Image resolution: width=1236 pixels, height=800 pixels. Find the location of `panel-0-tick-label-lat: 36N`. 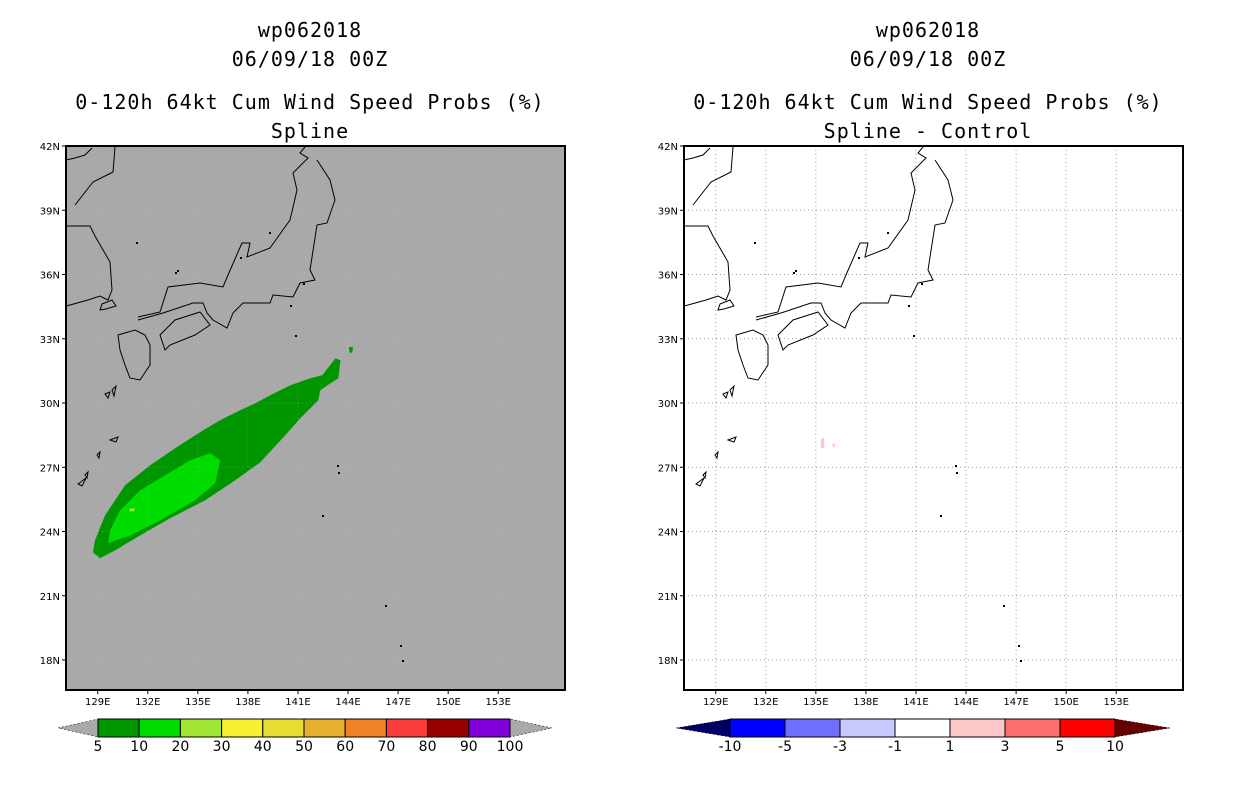

panel-0-tick-label-lat: 36N is located at coordinates (50, 276).